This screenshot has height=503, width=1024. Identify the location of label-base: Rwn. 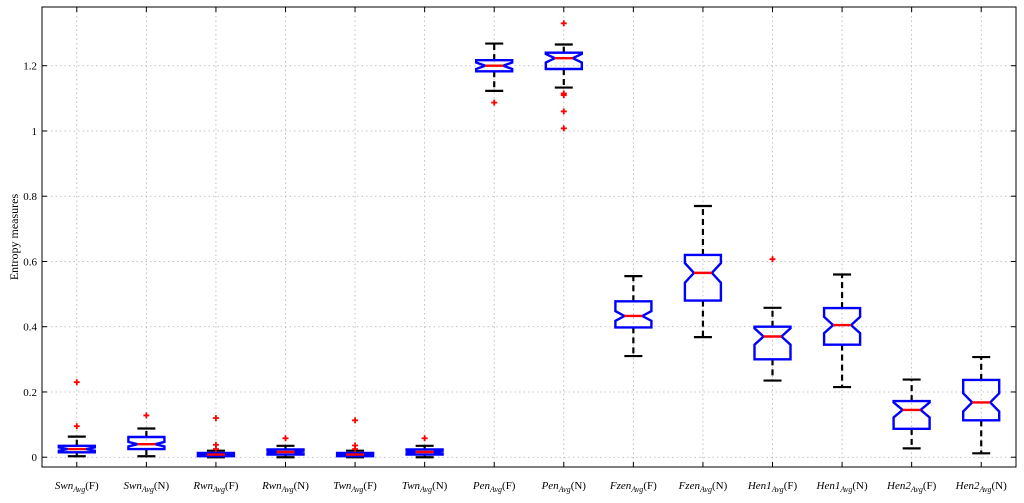
(202, 486).